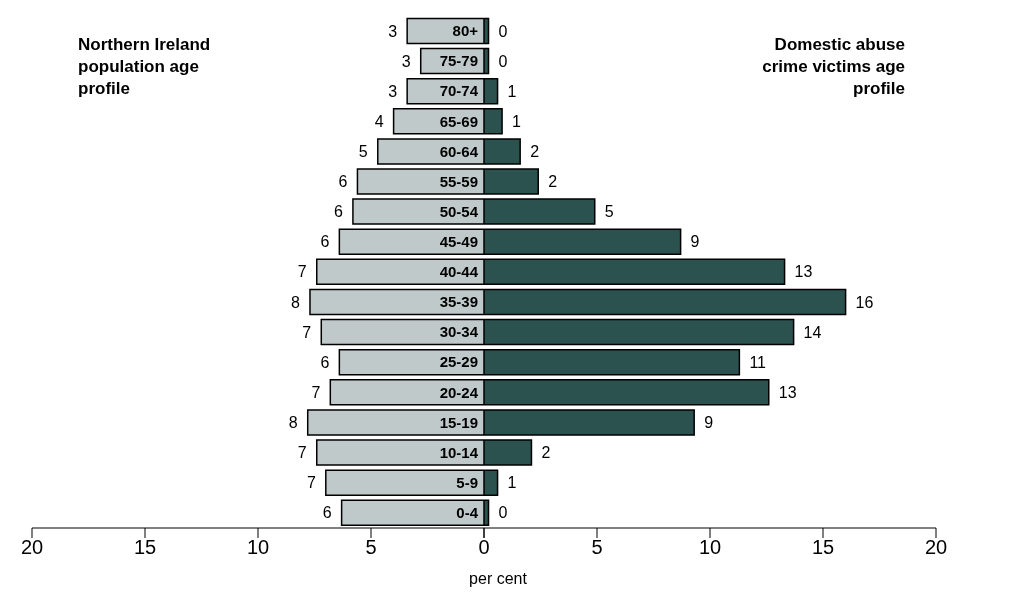 The image size is (1011, 607). What do you see at coordinates (379, 121) in the screenshot?
I see `data-label: 4` at bounding box center [379, 121].